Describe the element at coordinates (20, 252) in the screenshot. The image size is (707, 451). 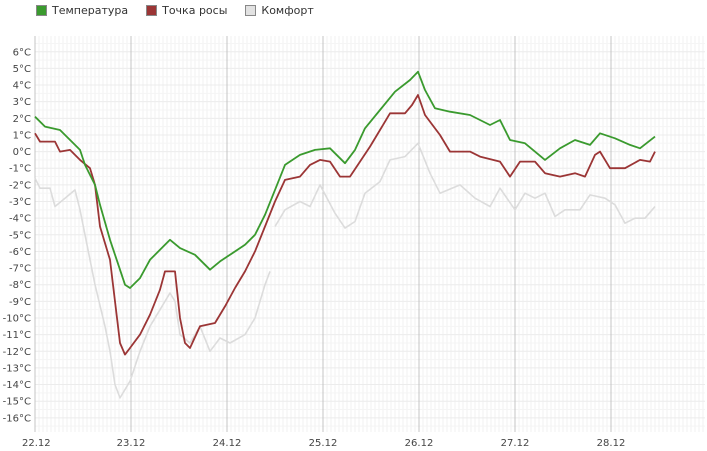
I see `y-tick-label: -6°C` at that location.